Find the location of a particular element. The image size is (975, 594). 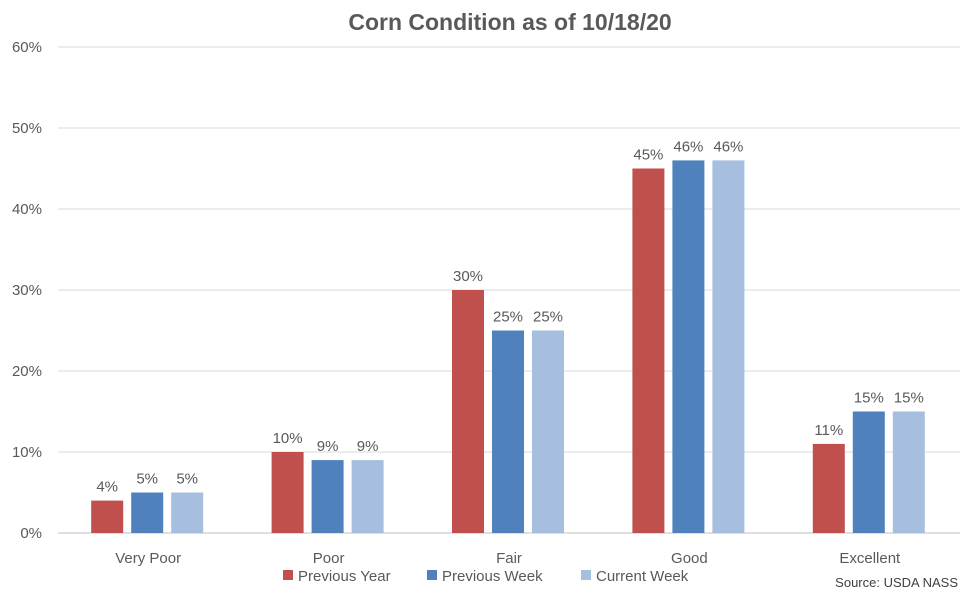

data-label: 30% is located at coordinates (468, 276).